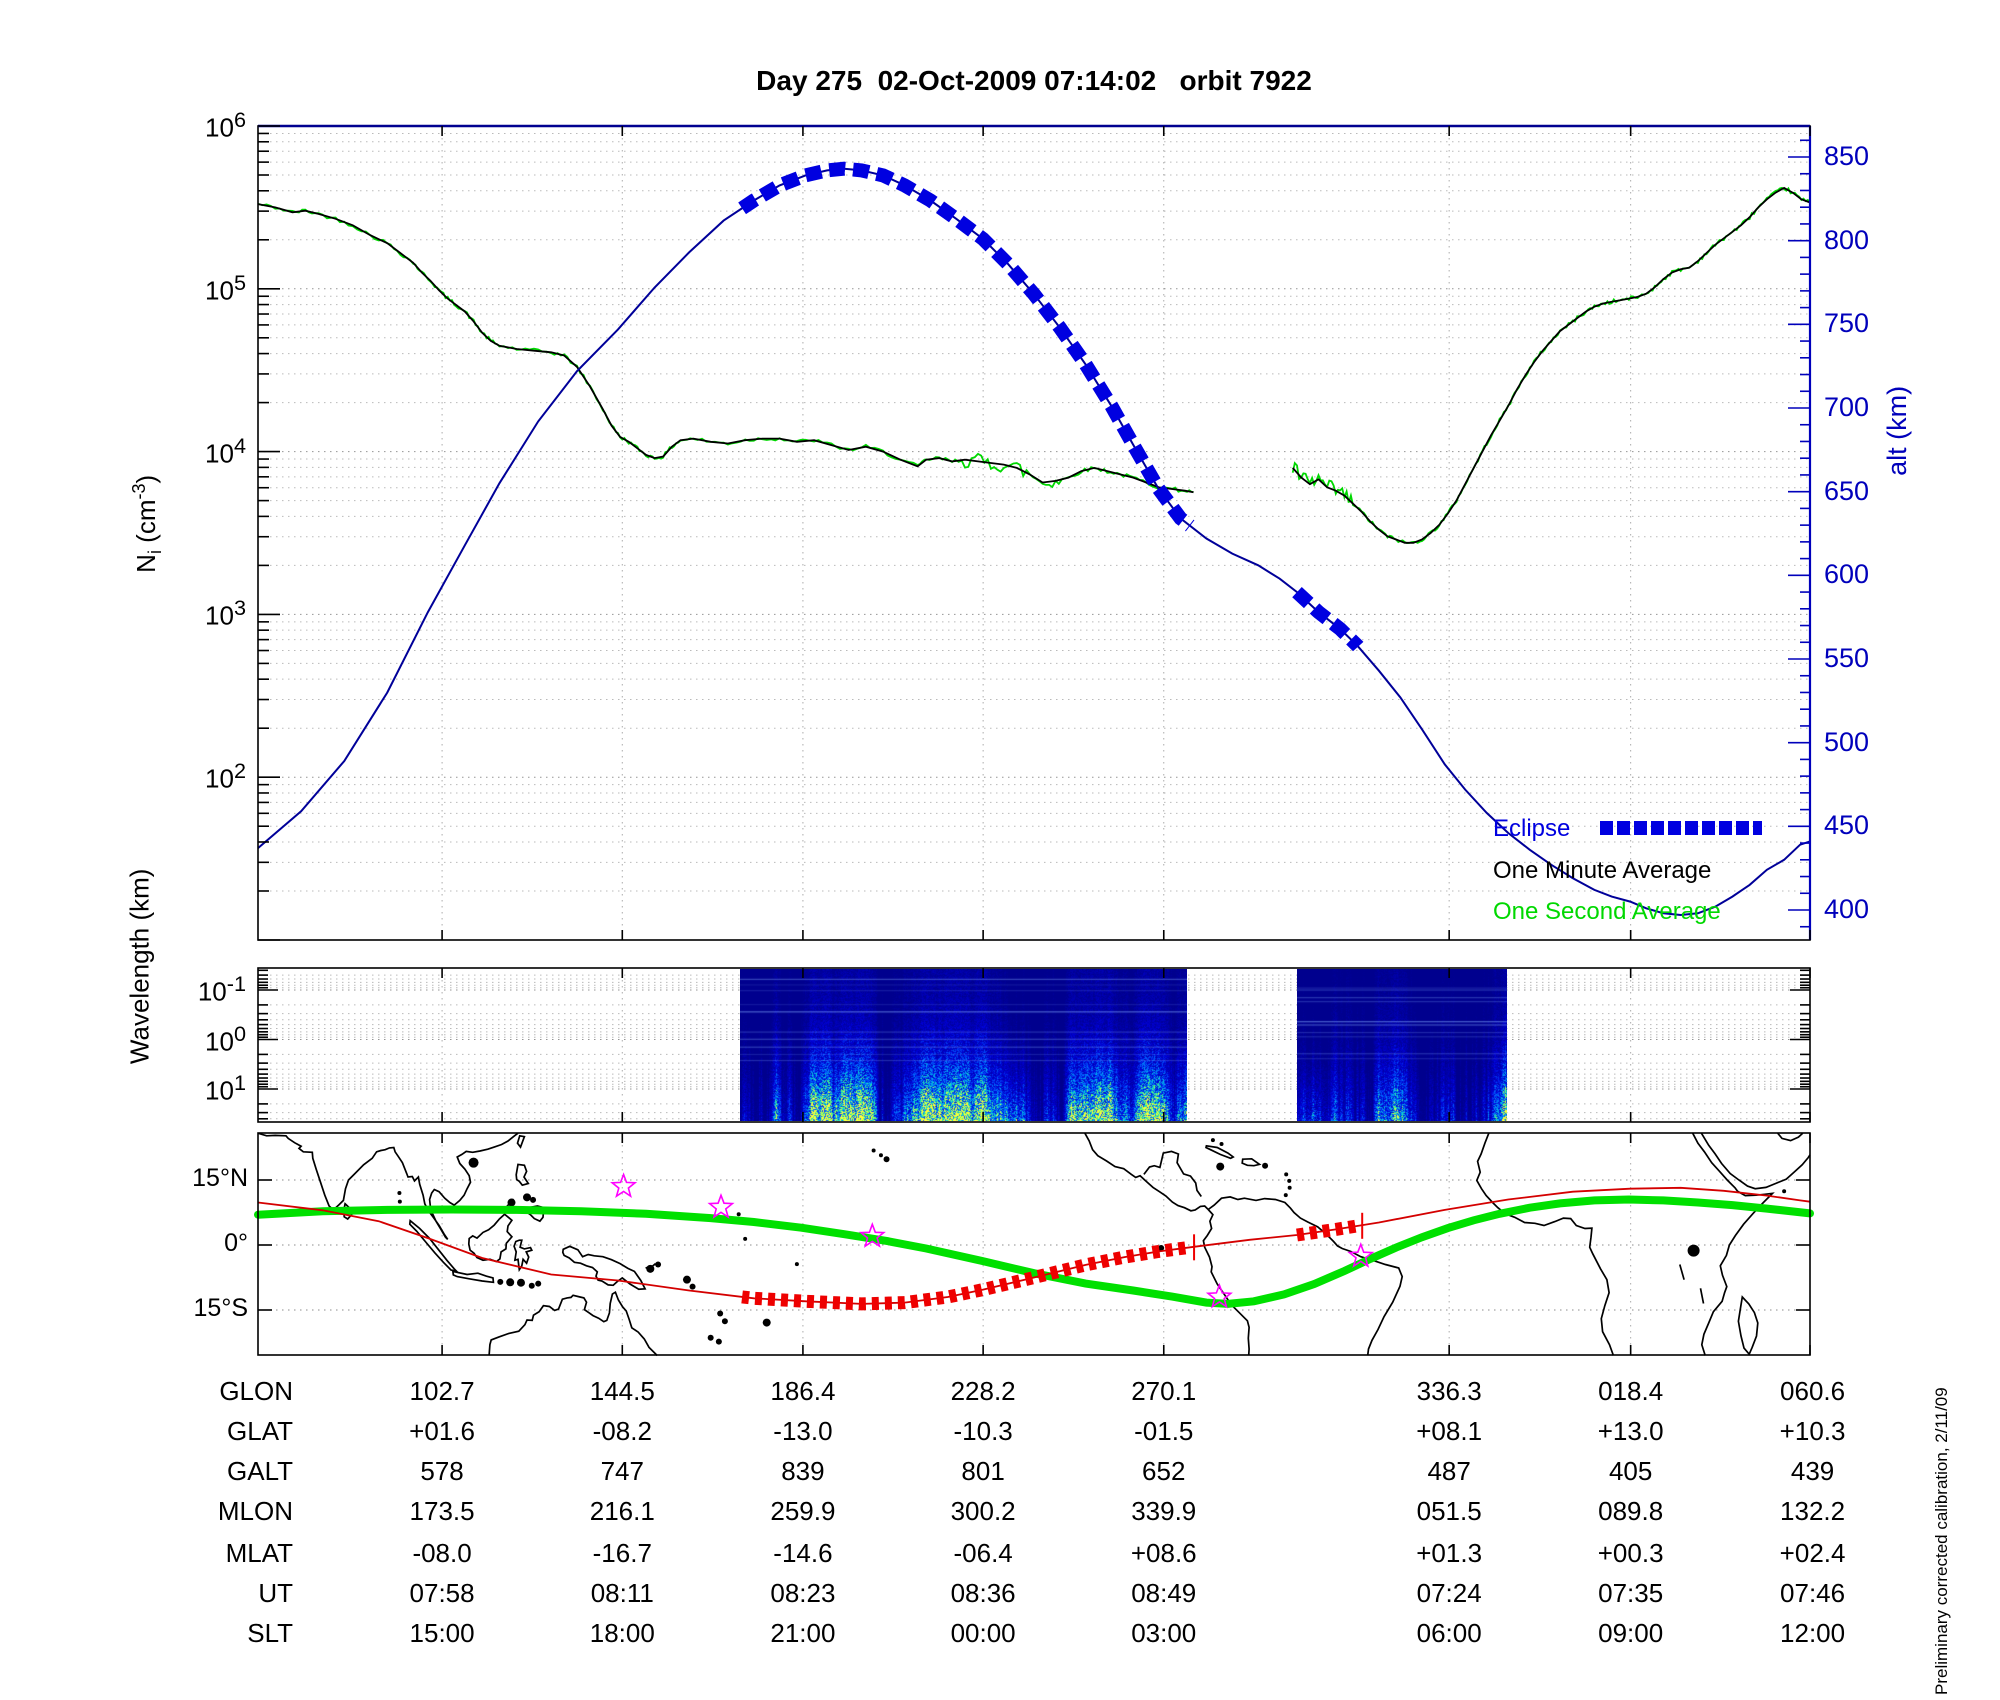  What do you see at coordinates (1631, 1511) in the screenshot?
I see `table-value-mlon: 089.8` at bounding box center [1631, 1511].